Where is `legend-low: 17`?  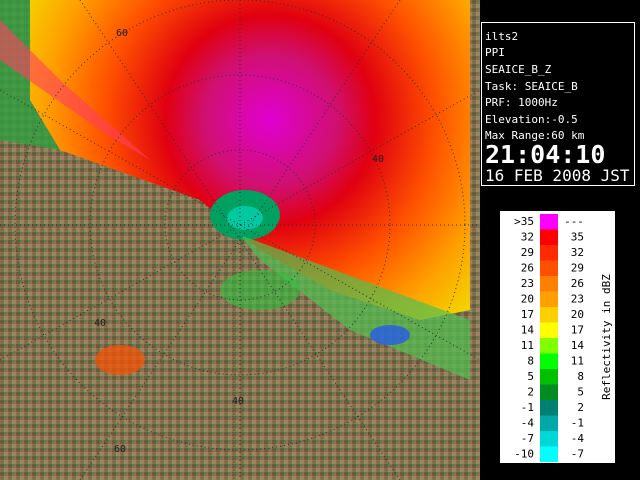 legend-low: 17 is located at coordinates (527, 314).